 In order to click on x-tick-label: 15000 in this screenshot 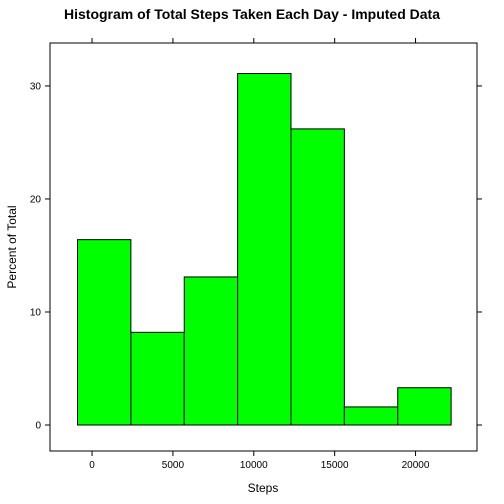, I will do `click(335, 465)`.